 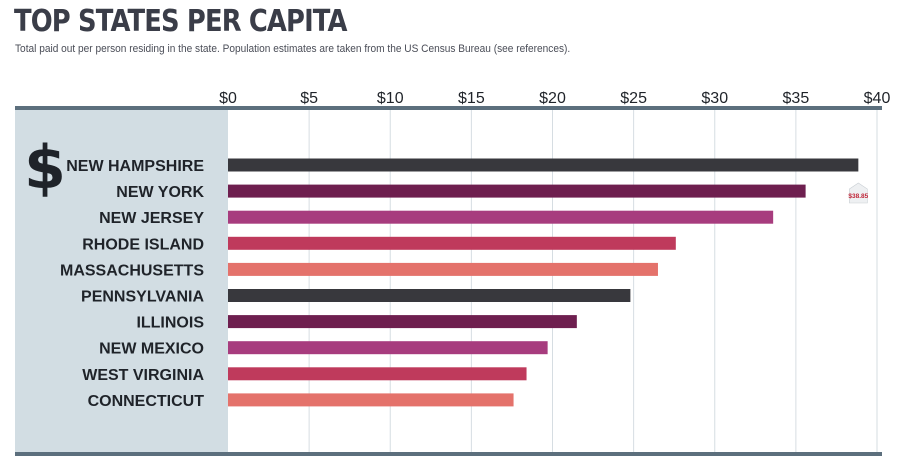 What do you see at coordinates (135, 166) in the screenshot?
I see `category-label: NEW HAMPSHIRE` at bounding box center [135, 166].